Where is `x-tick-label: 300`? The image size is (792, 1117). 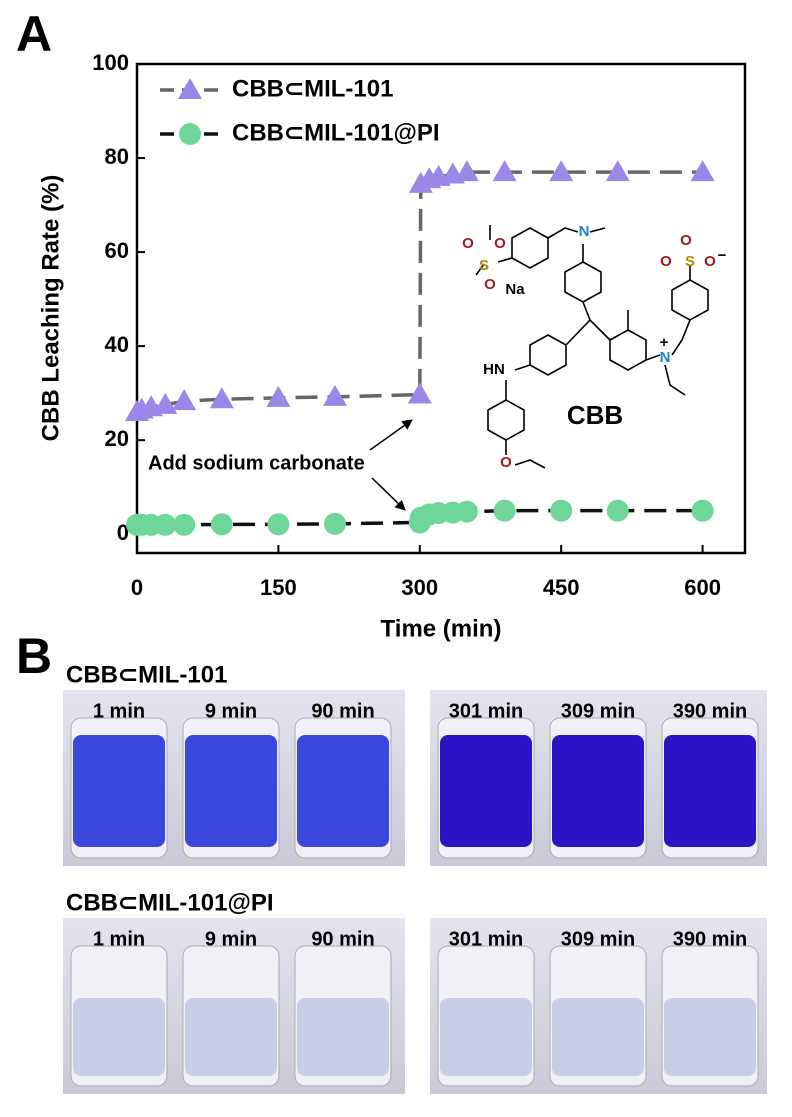 x-tick-label: 300 is located at coordinates (419, 587).